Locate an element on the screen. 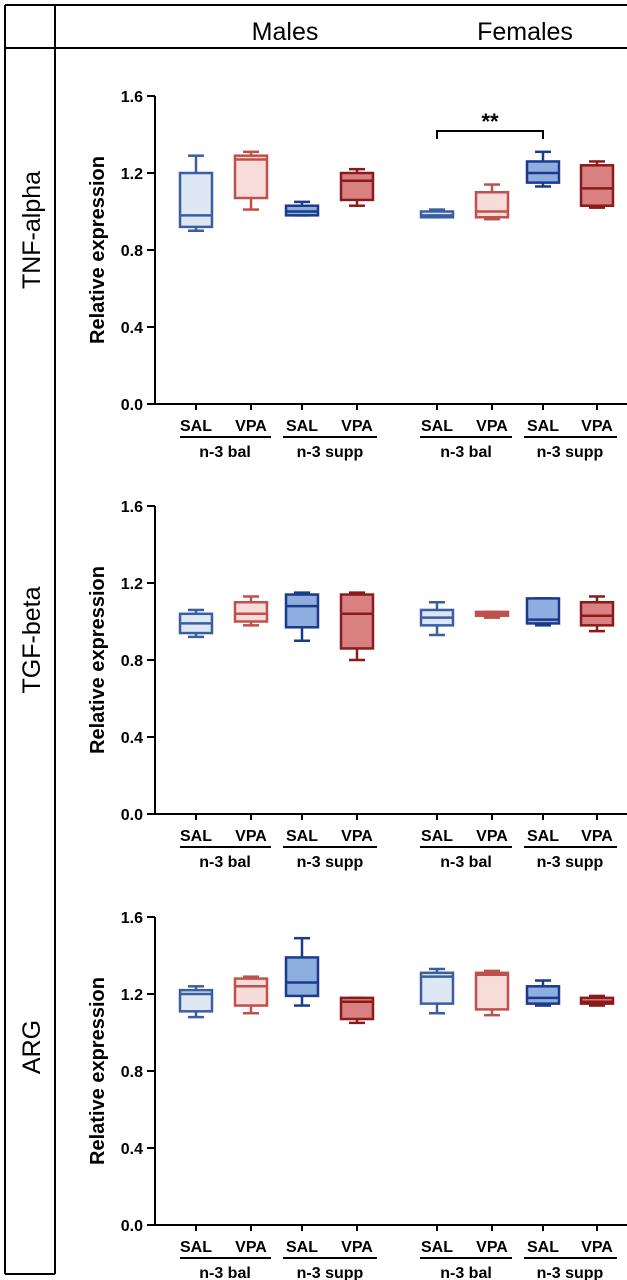 The height and width of the screenshot is (1280, 627). significance-label: ** is located at coordinates (490, 121).